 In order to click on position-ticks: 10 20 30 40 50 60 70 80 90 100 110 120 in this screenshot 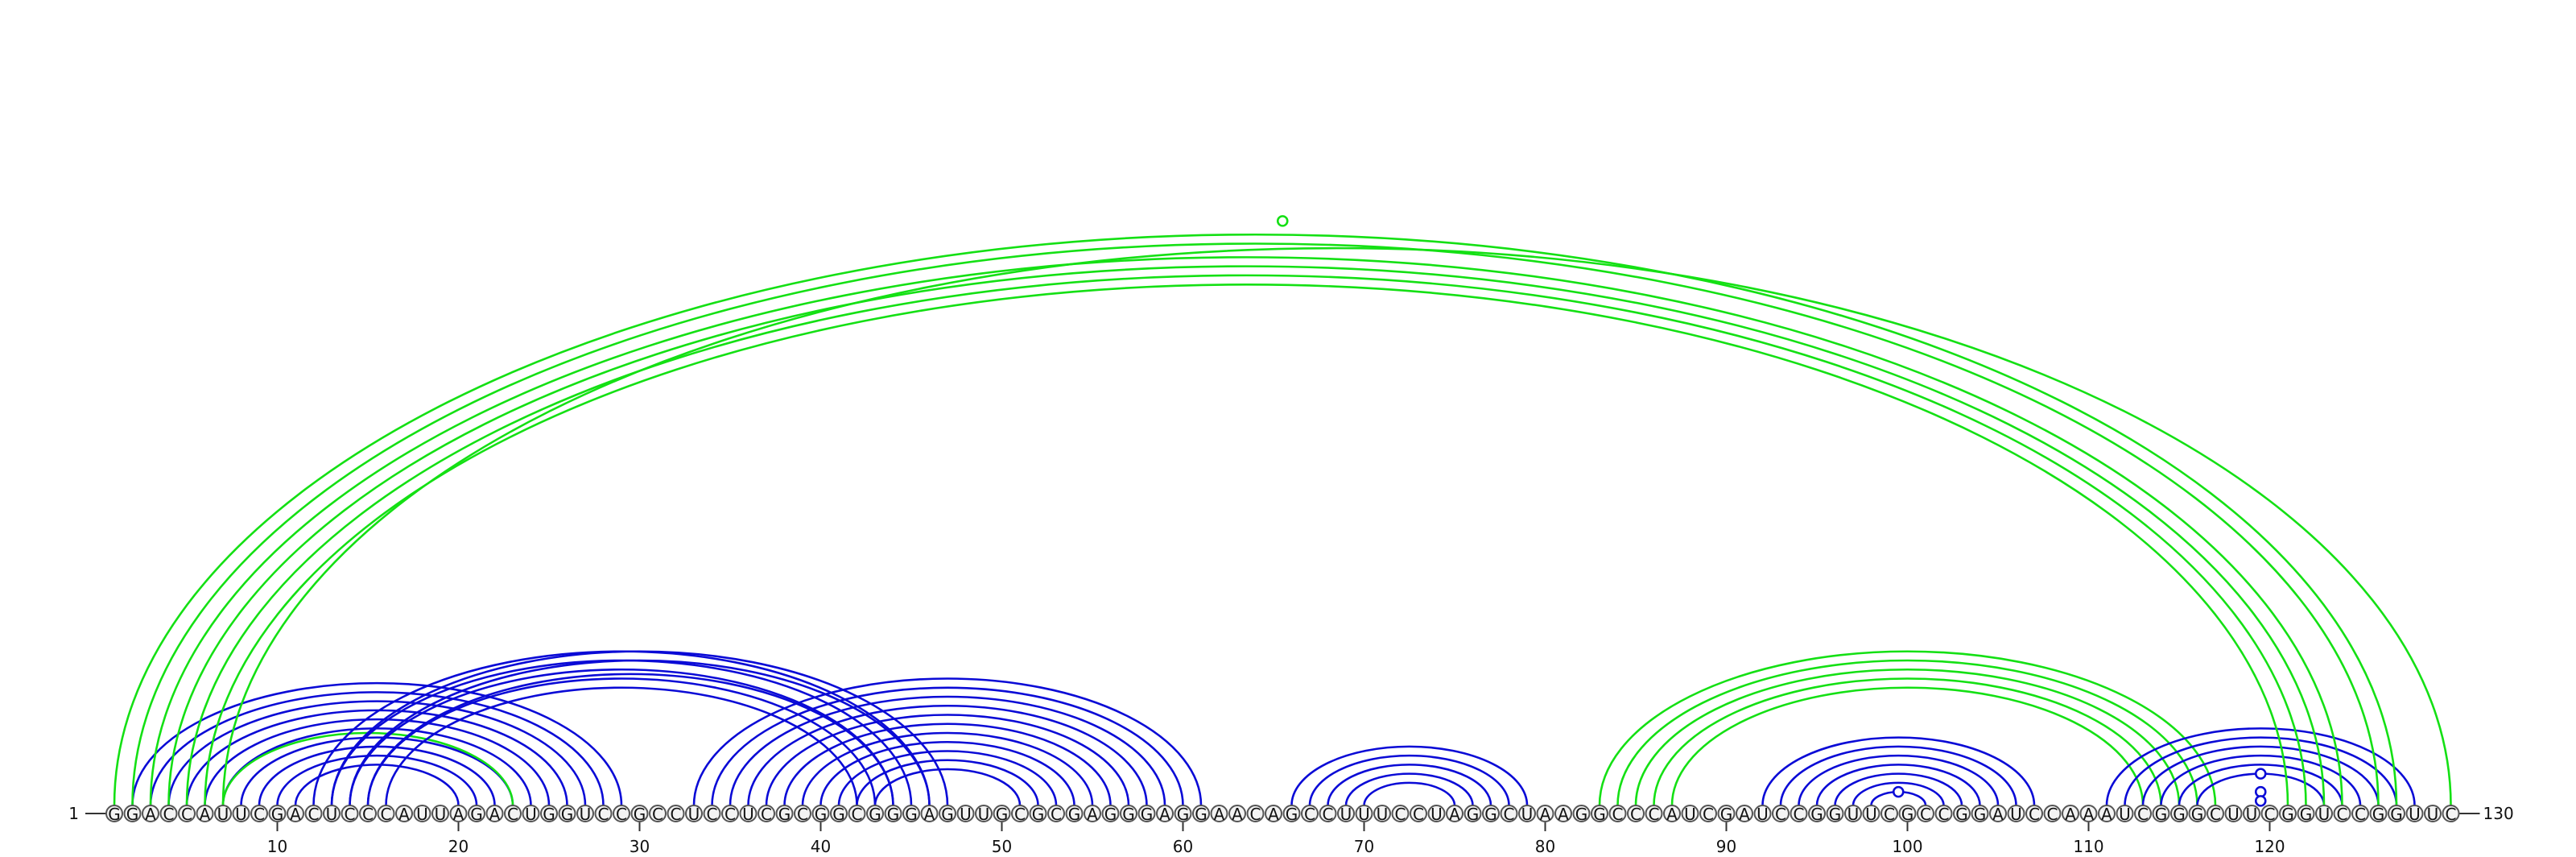, I will do `click(1276, 839)`.